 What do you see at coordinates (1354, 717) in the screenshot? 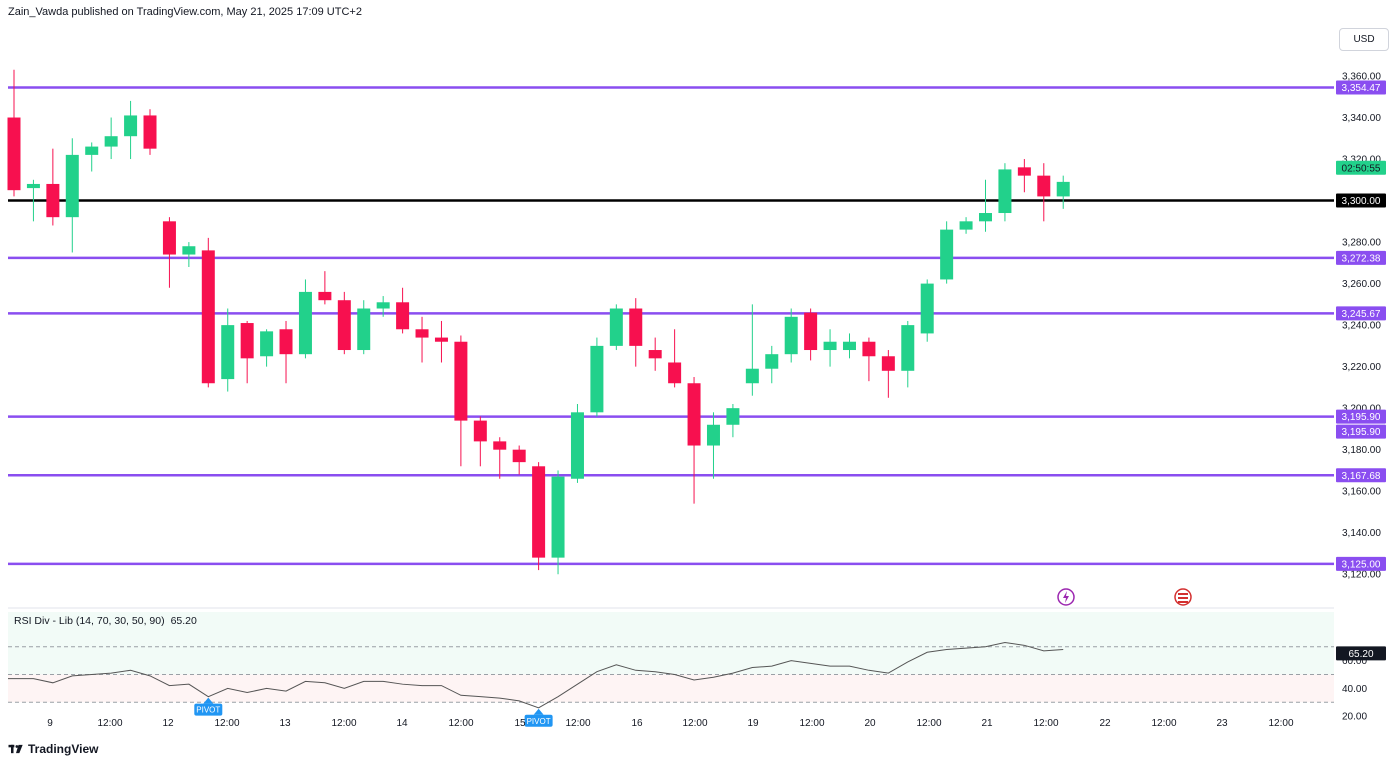
I see `rsi-tick-label: 20.00` at bounding box center [1354, 717].